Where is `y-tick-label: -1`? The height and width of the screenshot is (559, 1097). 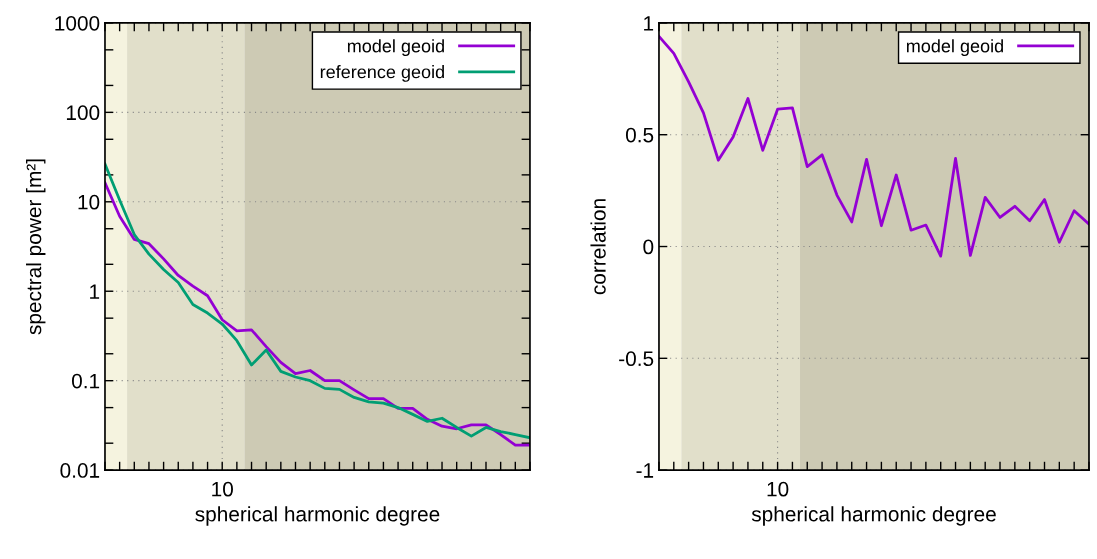
y-tick-label: -1 is located at coordinates (645, 470).